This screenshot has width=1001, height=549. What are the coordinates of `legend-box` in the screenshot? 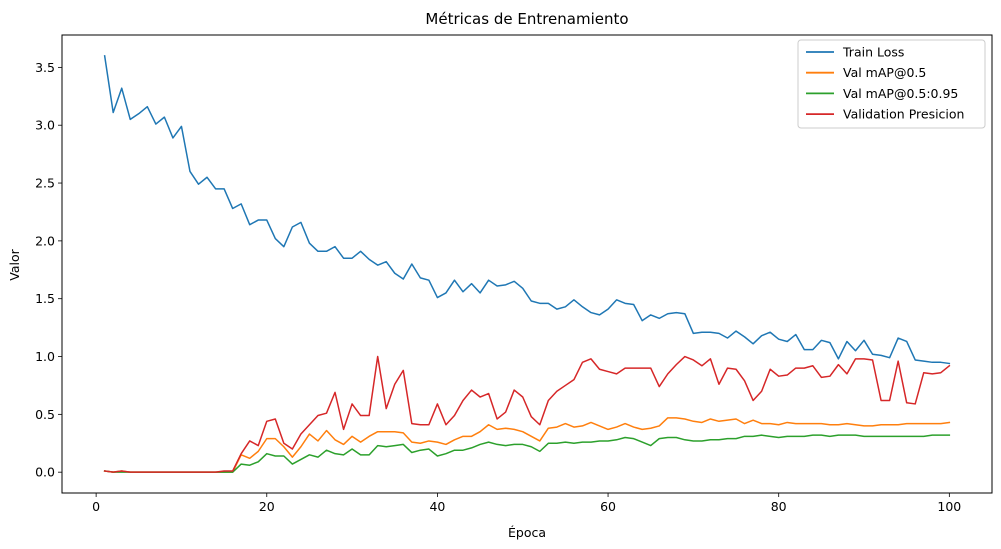 It's located at (891, 84).